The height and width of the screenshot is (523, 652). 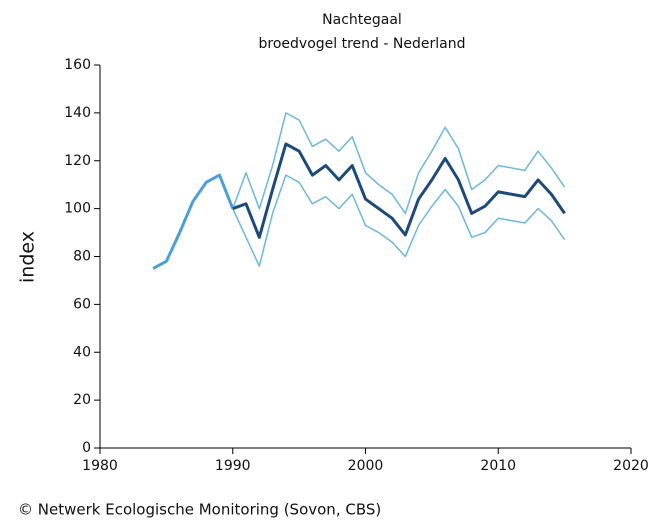 What do you see at coordinates (366, 466) in the screenshot?
I see `x-tick-label: 2000` at bounding box center [366, 466].